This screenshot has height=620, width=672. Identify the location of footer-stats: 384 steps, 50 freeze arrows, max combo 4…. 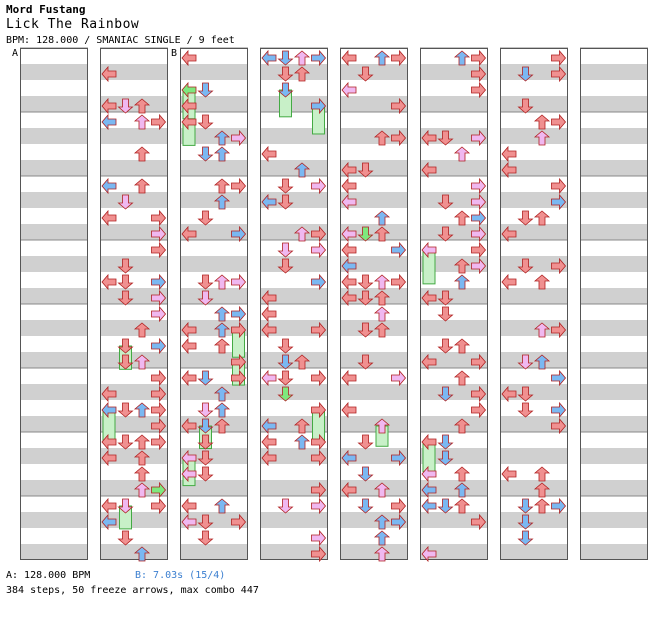
(132, 590).